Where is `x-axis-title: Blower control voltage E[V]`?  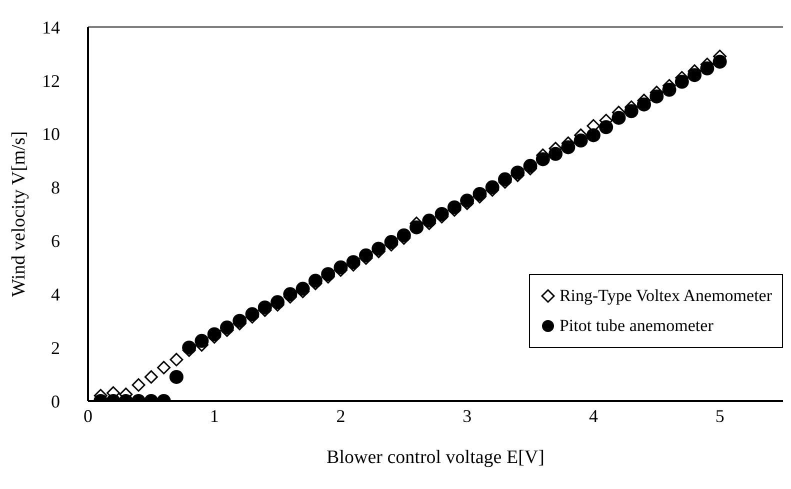
x-axis-title: Blower control voltage E[V] is located at coordinates (435, 457).